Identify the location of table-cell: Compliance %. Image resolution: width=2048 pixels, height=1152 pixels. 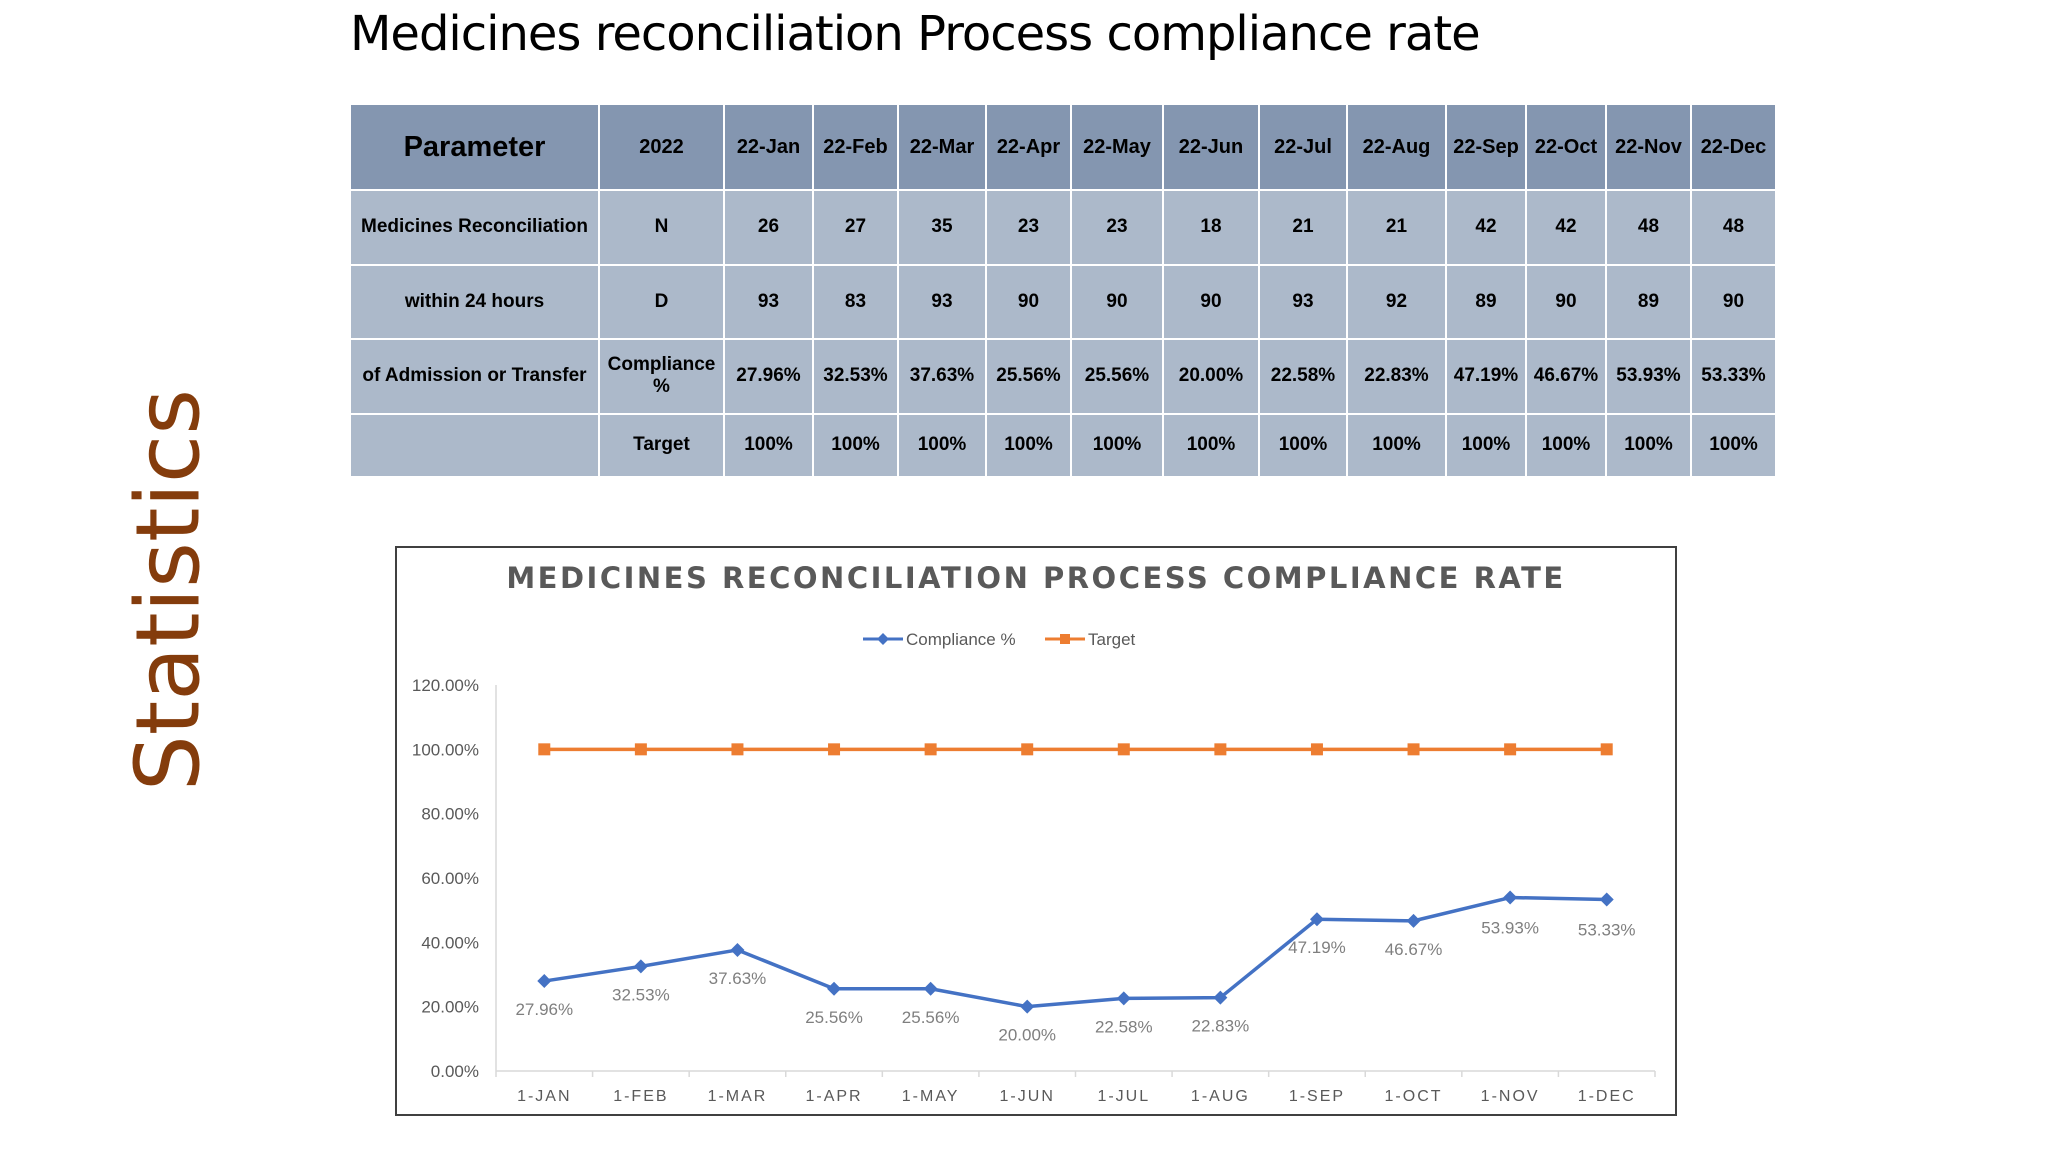
(661, 376).